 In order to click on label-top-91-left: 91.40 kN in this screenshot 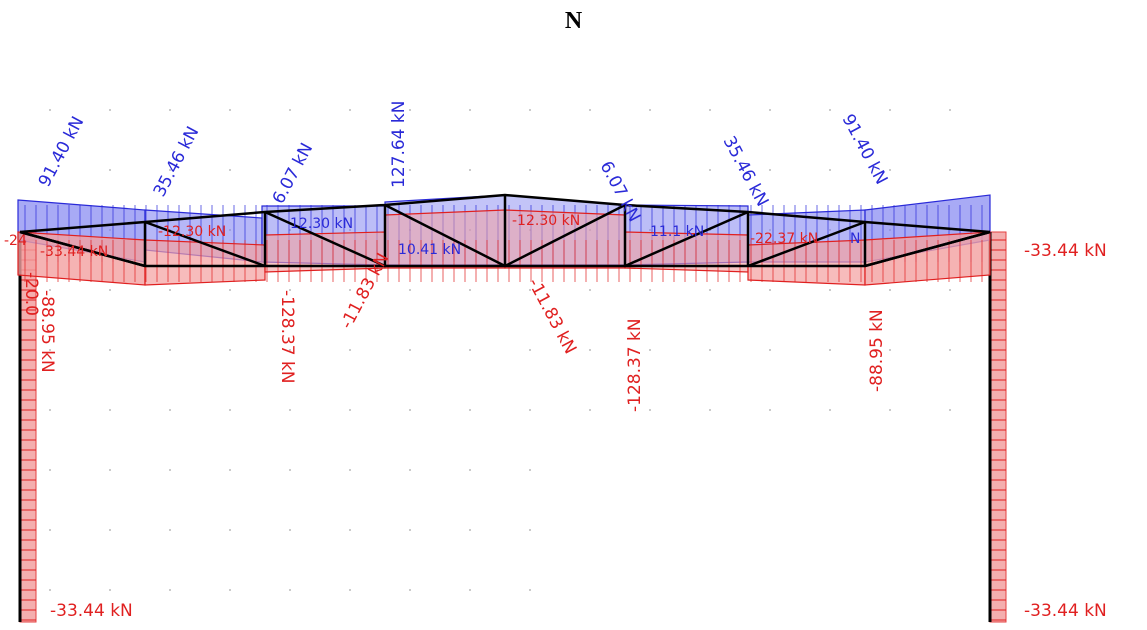, I will do `click(62, 151)`.